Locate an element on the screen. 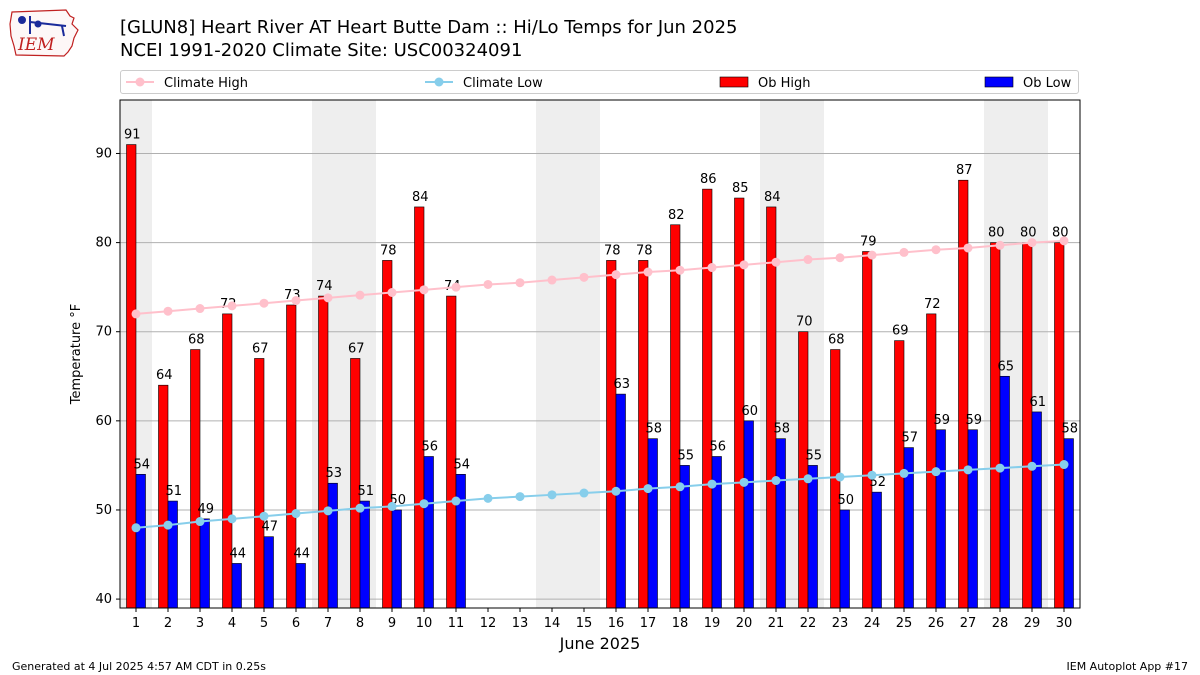 This screenshot has width=1200, height=675. x-tick-label: 21 is located at coordinates (776, 623).